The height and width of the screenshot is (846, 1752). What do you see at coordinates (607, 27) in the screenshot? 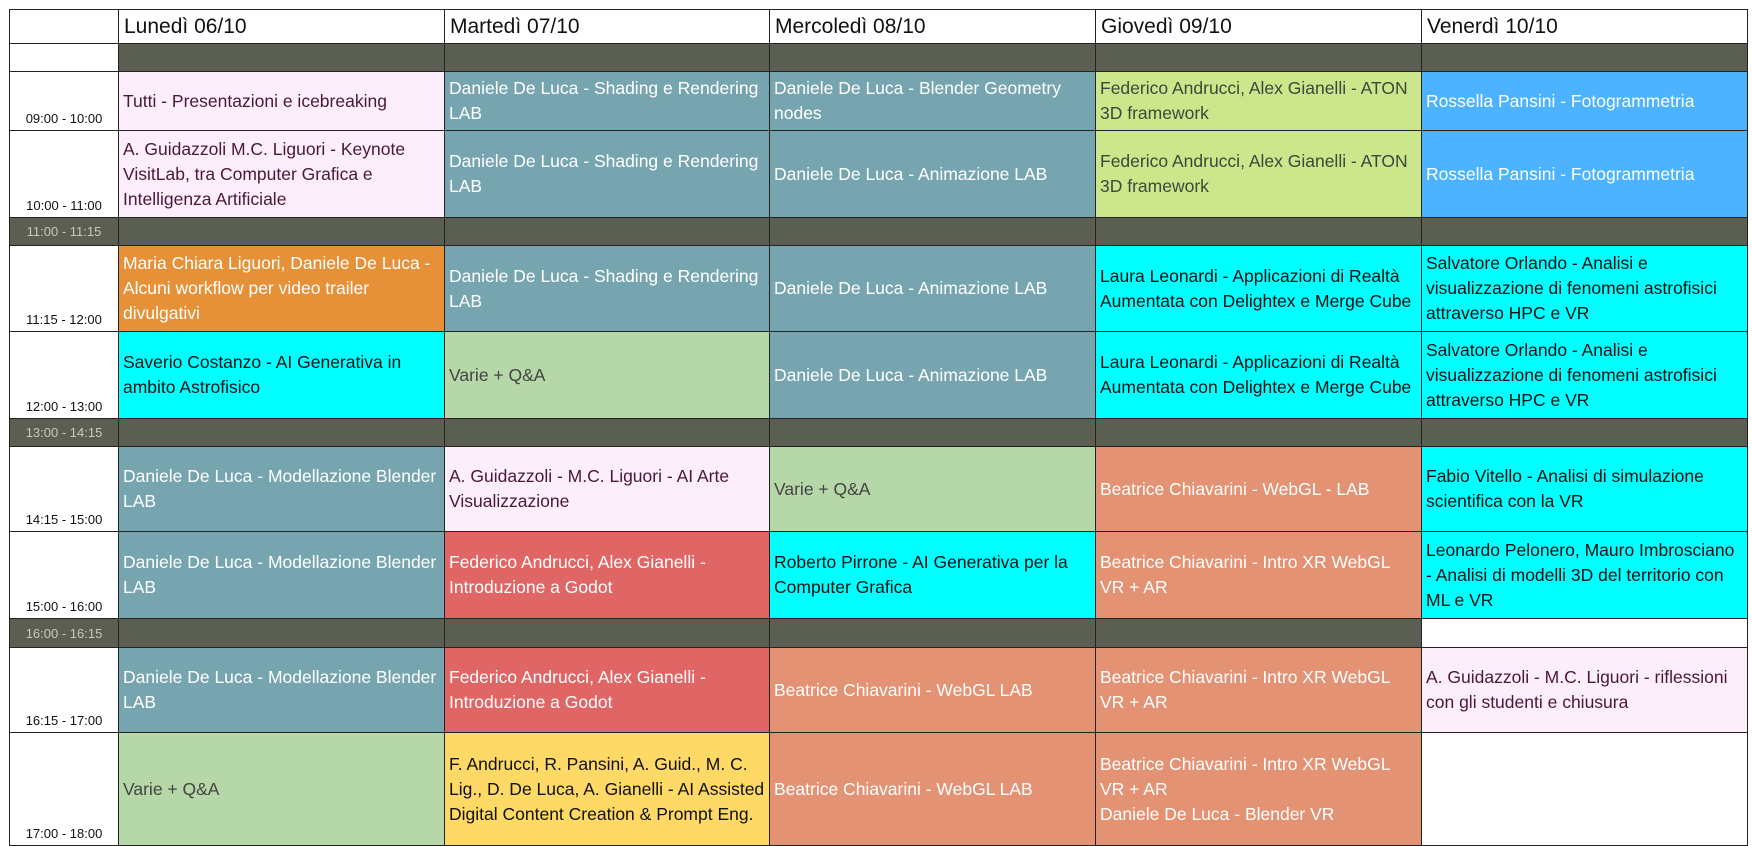
I see `day-header: Martedì 07/10` at bounding box center [607, 27].